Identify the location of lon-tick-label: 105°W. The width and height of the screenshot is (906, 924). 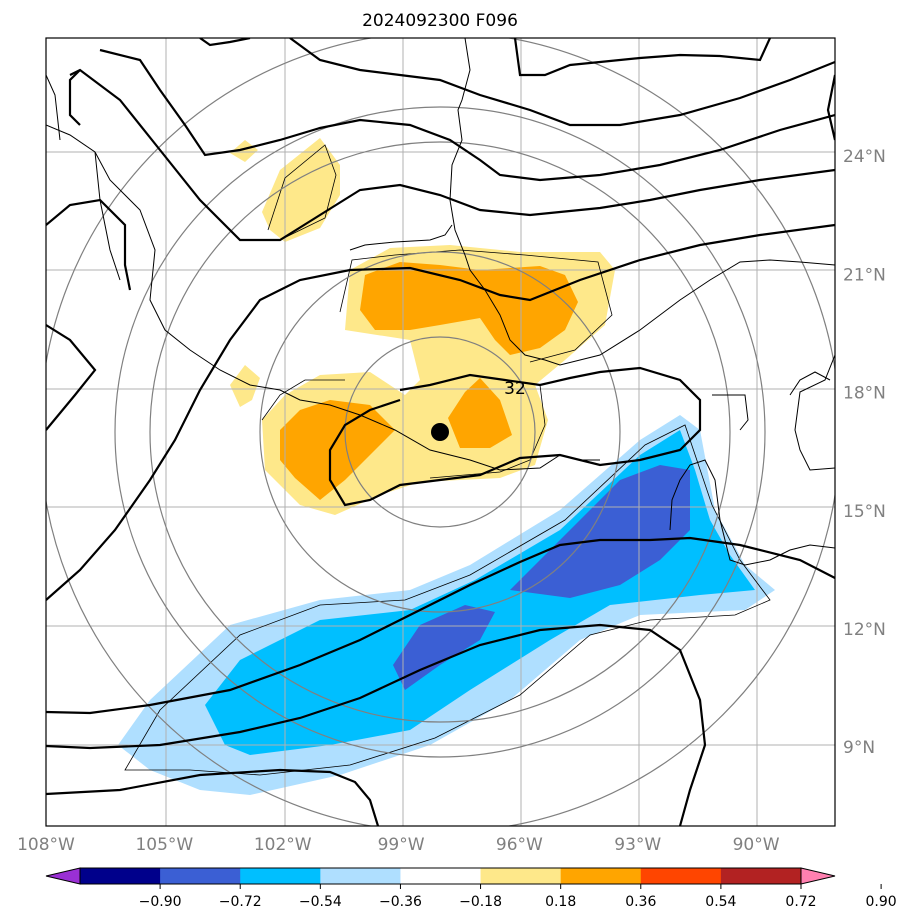
(164, 845).